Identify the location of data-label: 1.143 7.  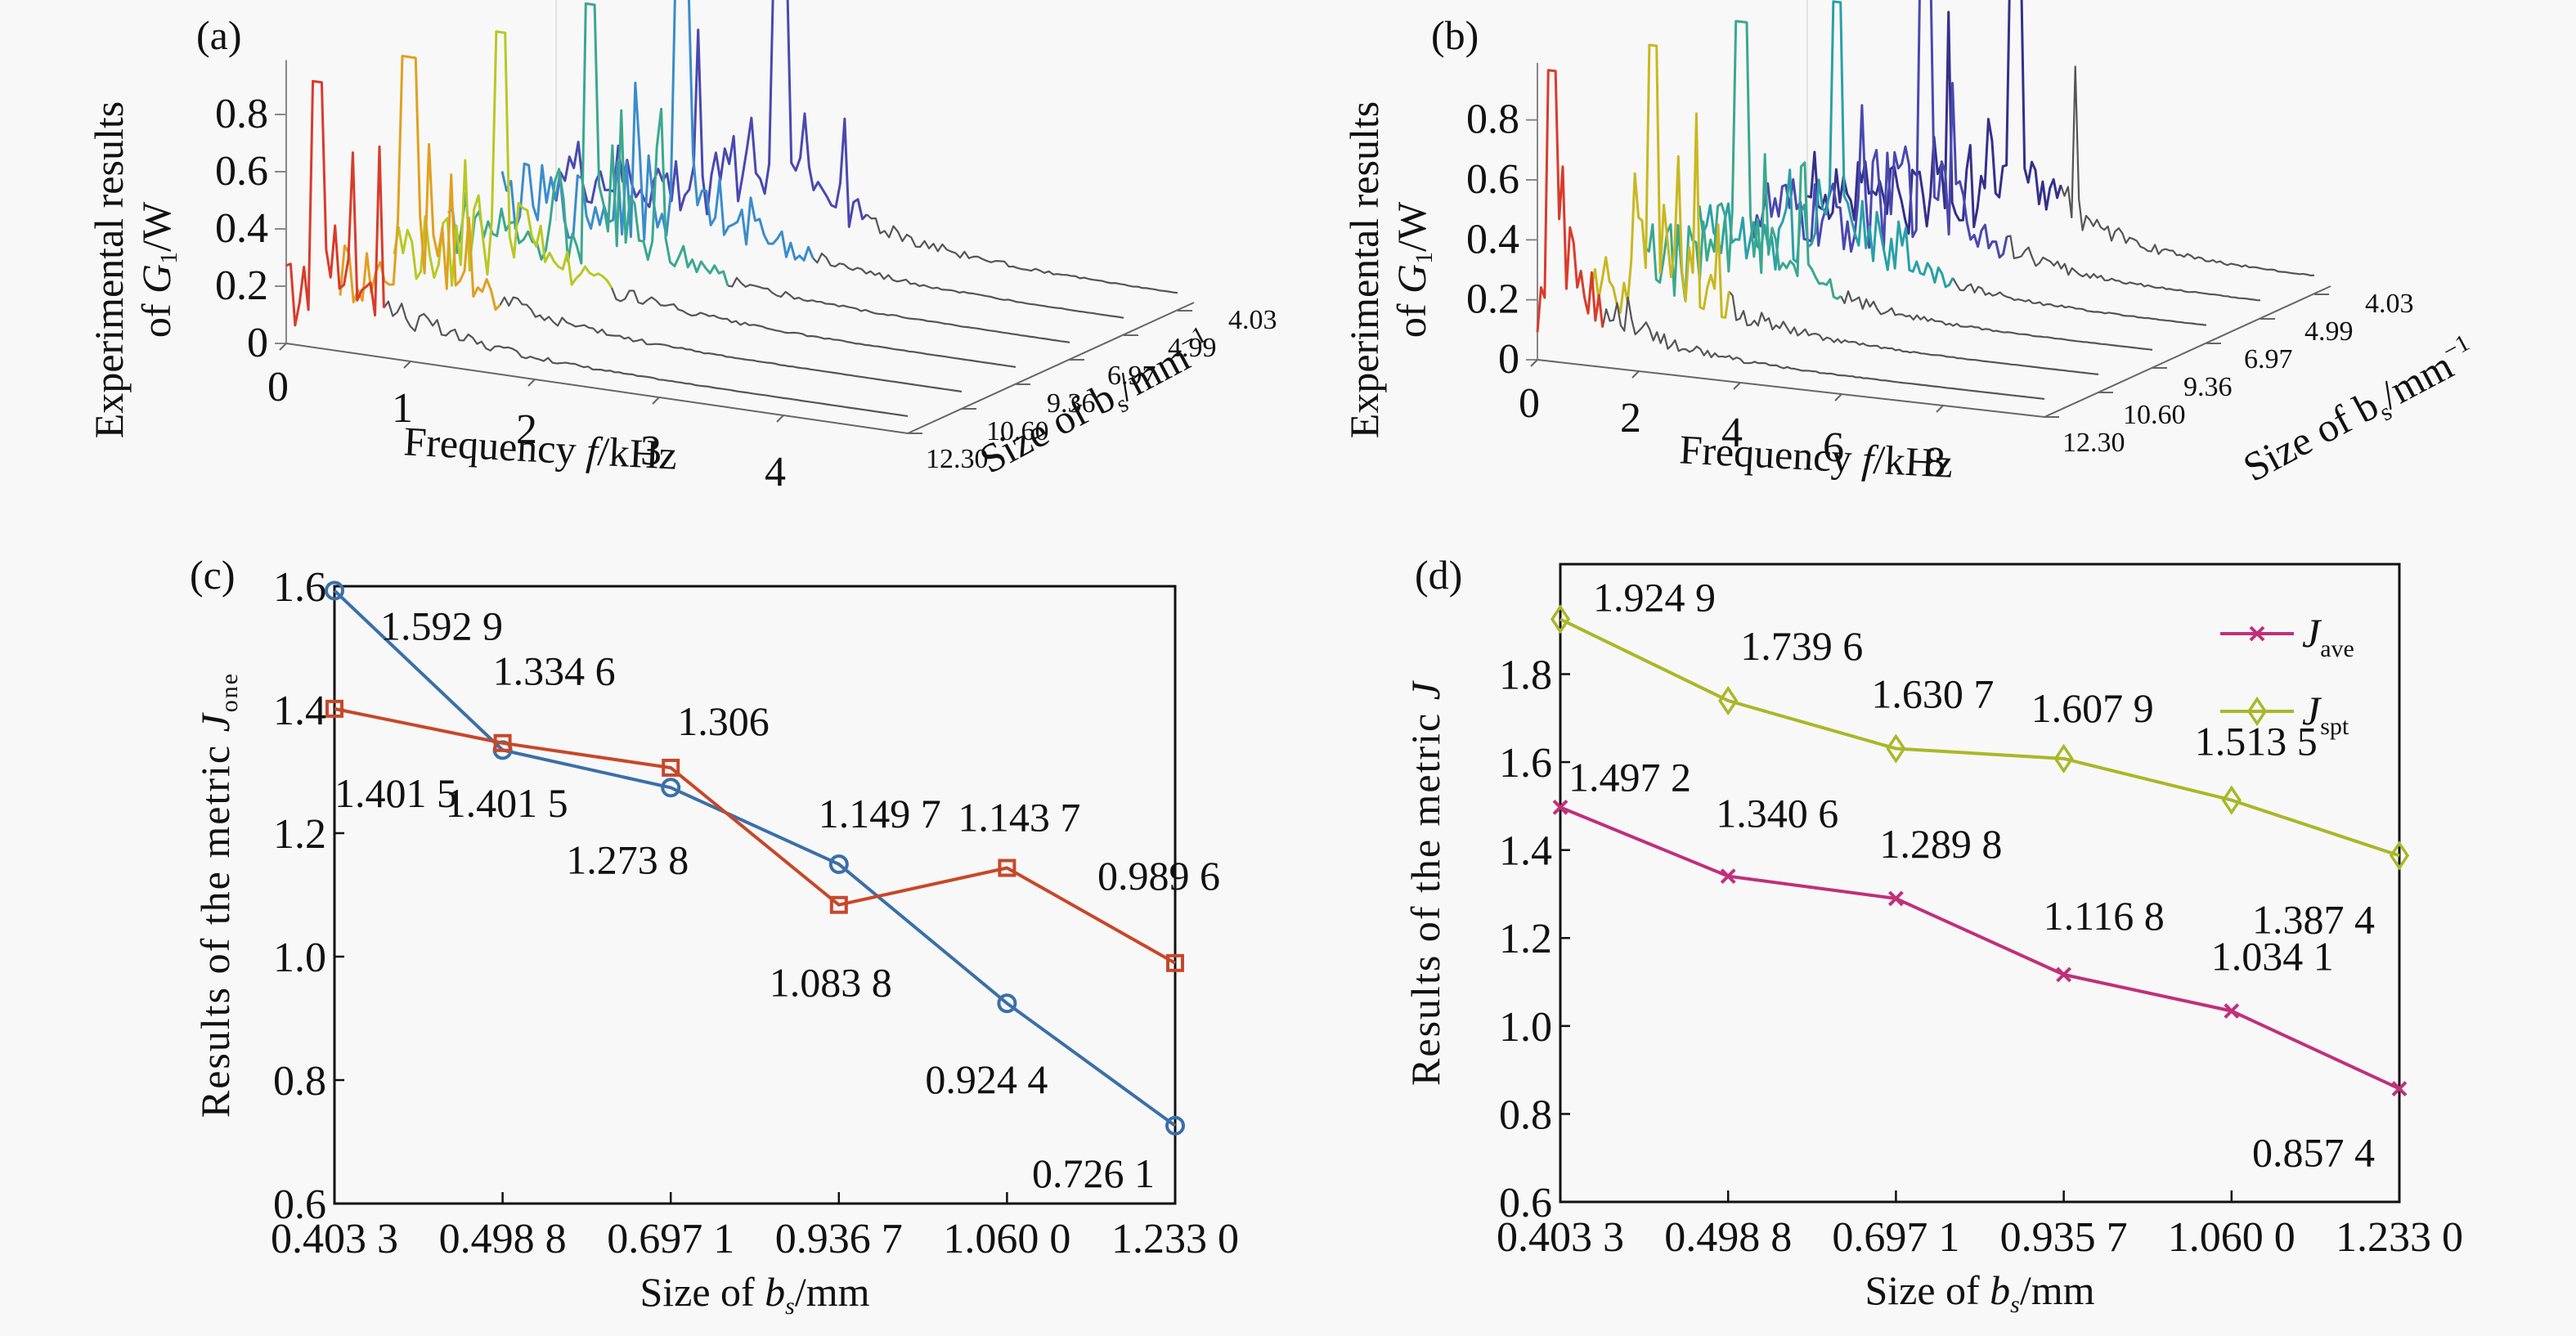
(1019, 818).